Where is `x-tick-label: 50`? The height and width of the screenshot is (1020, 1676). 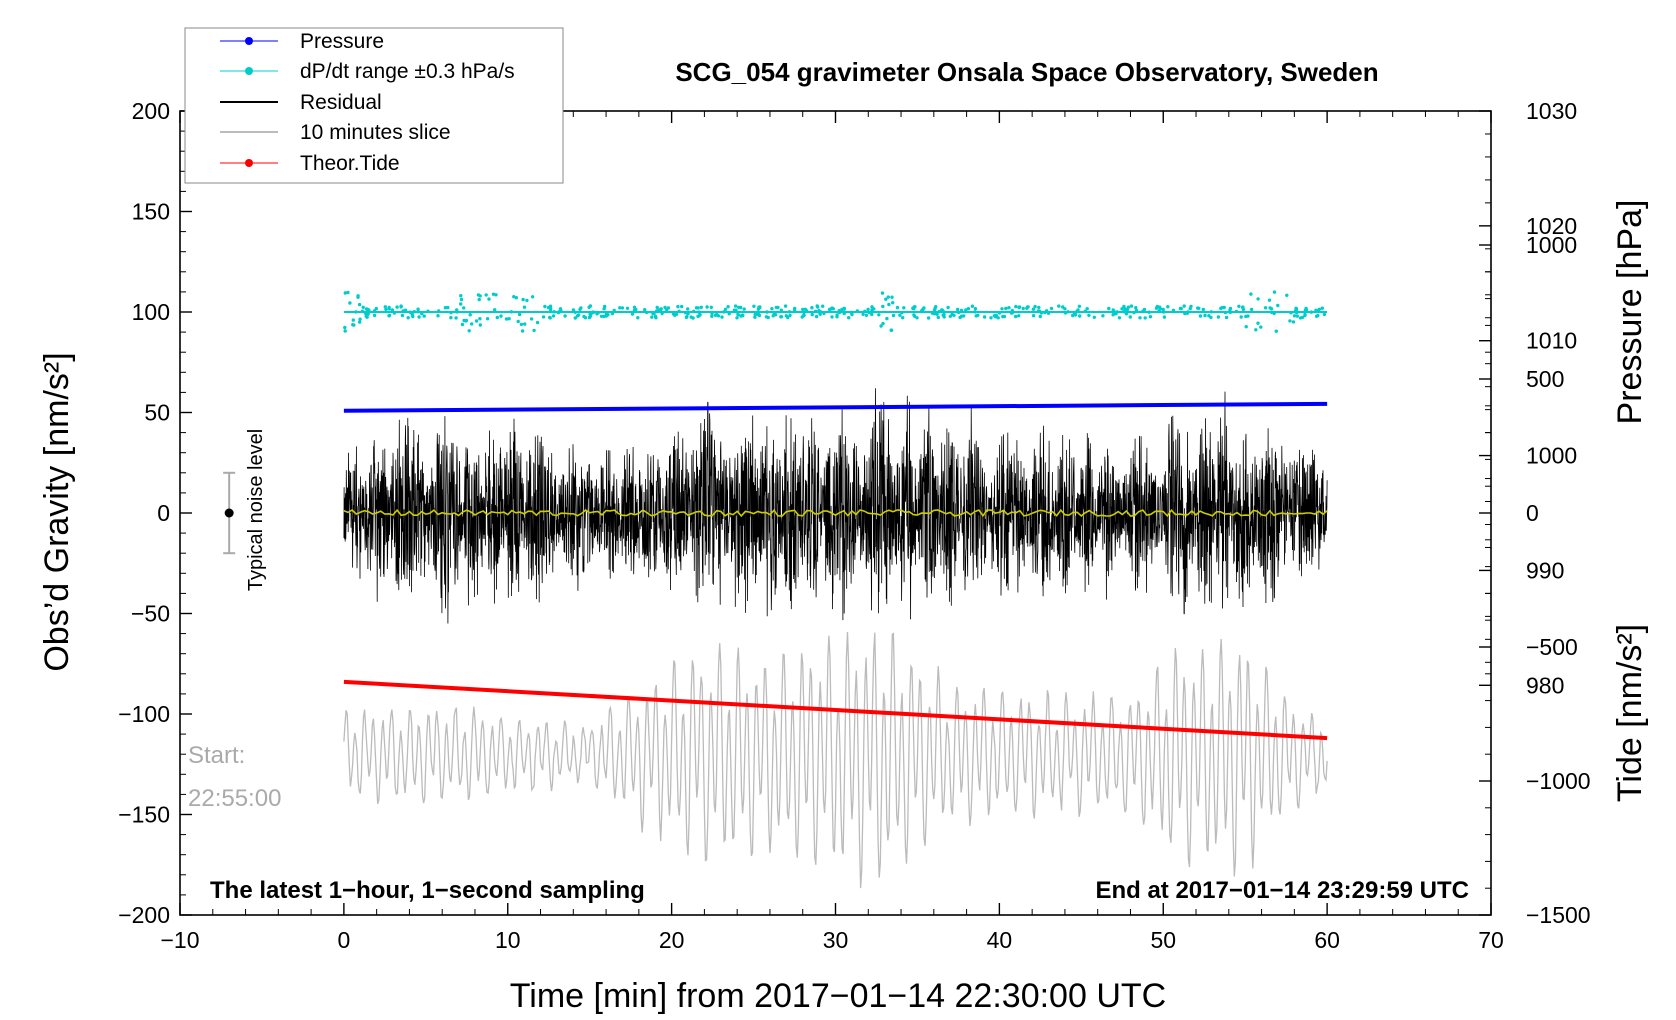 x-tick-label: 50 is located at coordinates (1163, 940).